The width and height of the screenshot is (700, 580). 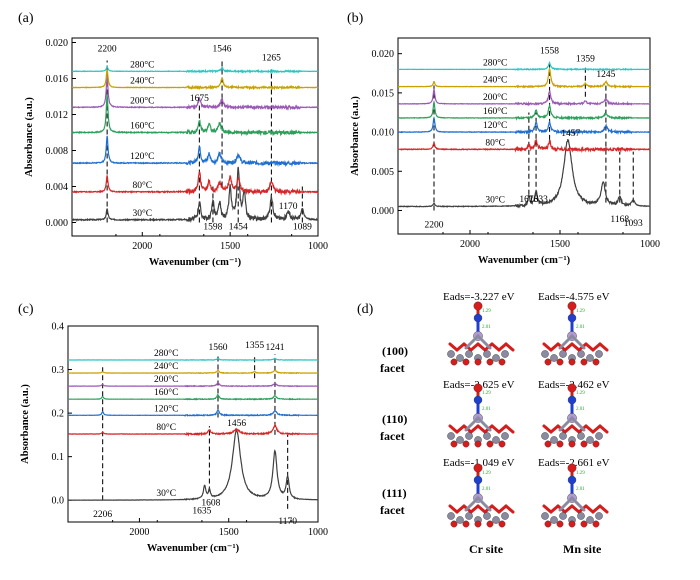 What do you see at coordinates (58, 370) in the screenshot?
I see `y-tick-label: 0.3` at bounding box center [58, 370].